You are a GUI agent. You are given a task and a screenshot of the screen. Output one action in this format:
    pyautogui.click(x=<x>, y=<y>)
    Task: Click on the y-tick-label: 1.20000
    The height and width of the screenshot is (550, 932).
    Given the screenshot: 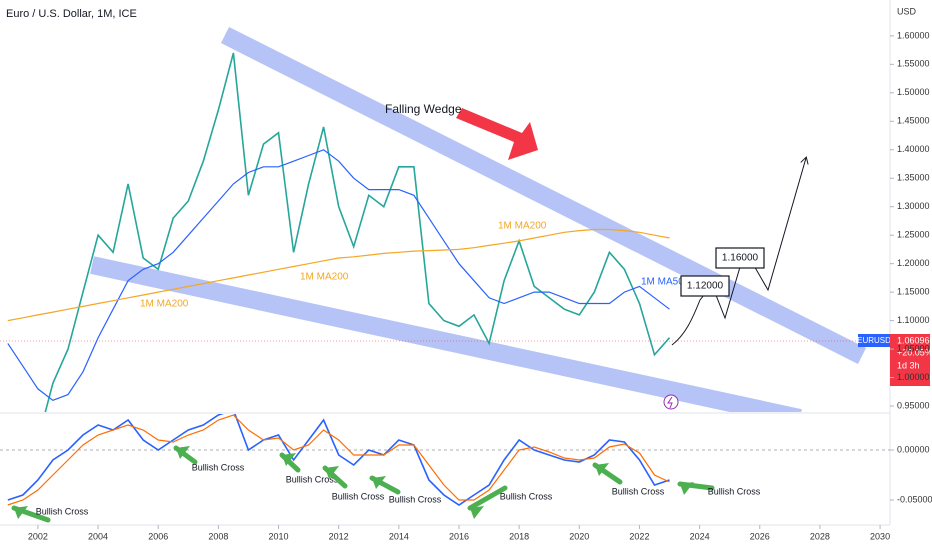 What is the action you would take?
    pyautogui.click(x=913, y=263)
    